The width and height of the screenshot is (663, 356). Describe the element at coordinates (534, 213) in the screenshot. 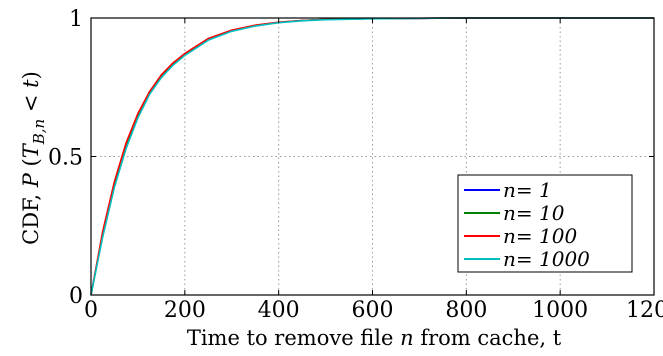

I see `legend-label: n= 10` at that location.